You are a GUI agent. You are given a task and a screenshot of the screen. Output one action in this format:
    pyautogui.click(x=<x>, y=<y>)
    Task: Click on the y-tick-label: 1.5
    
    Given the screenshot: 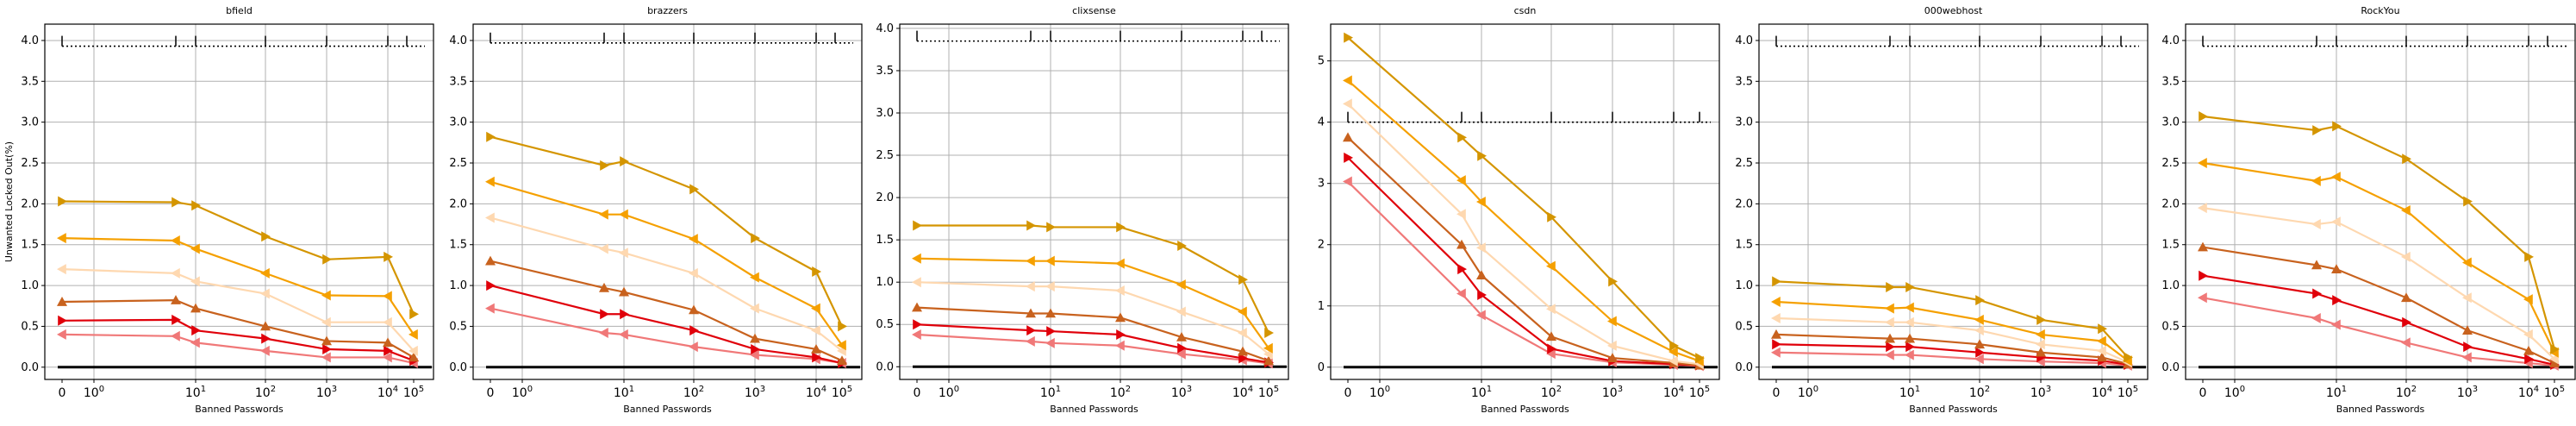 What is the action you would take?
    pyautogui.click(x=30, y=246)
    